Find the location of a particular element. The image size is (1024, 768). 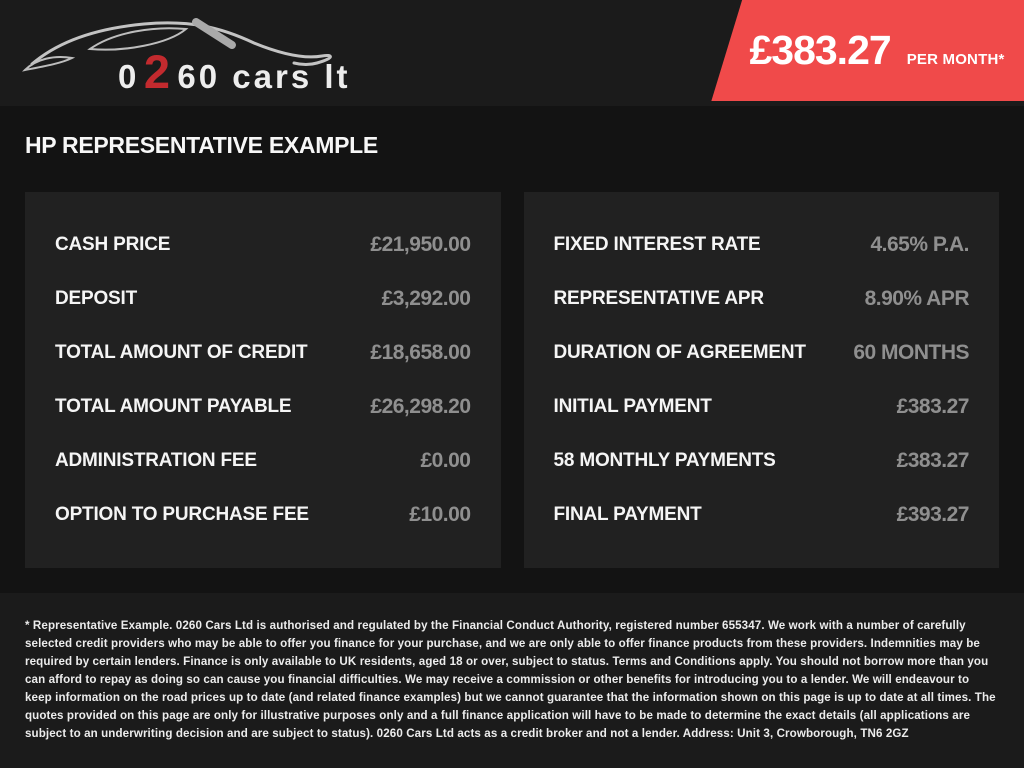

finance-label: TOTAL AMOUNT PAYABLE is located at coordinates (173, 406).